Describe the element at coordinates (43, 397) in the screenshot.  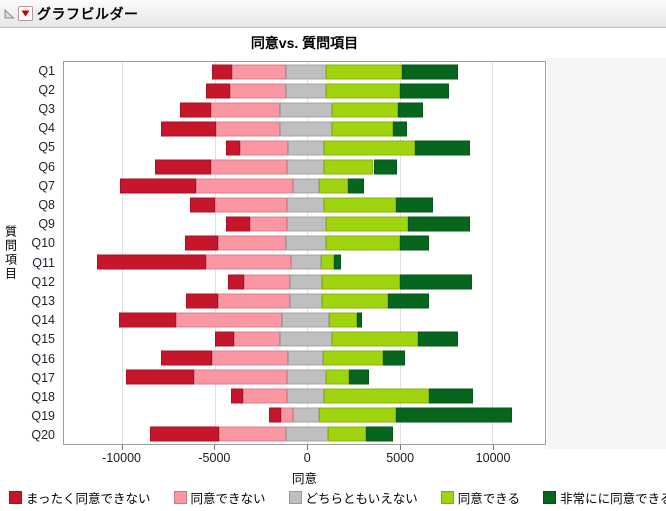
I see `y-axis-category-label: Q18` at that location.